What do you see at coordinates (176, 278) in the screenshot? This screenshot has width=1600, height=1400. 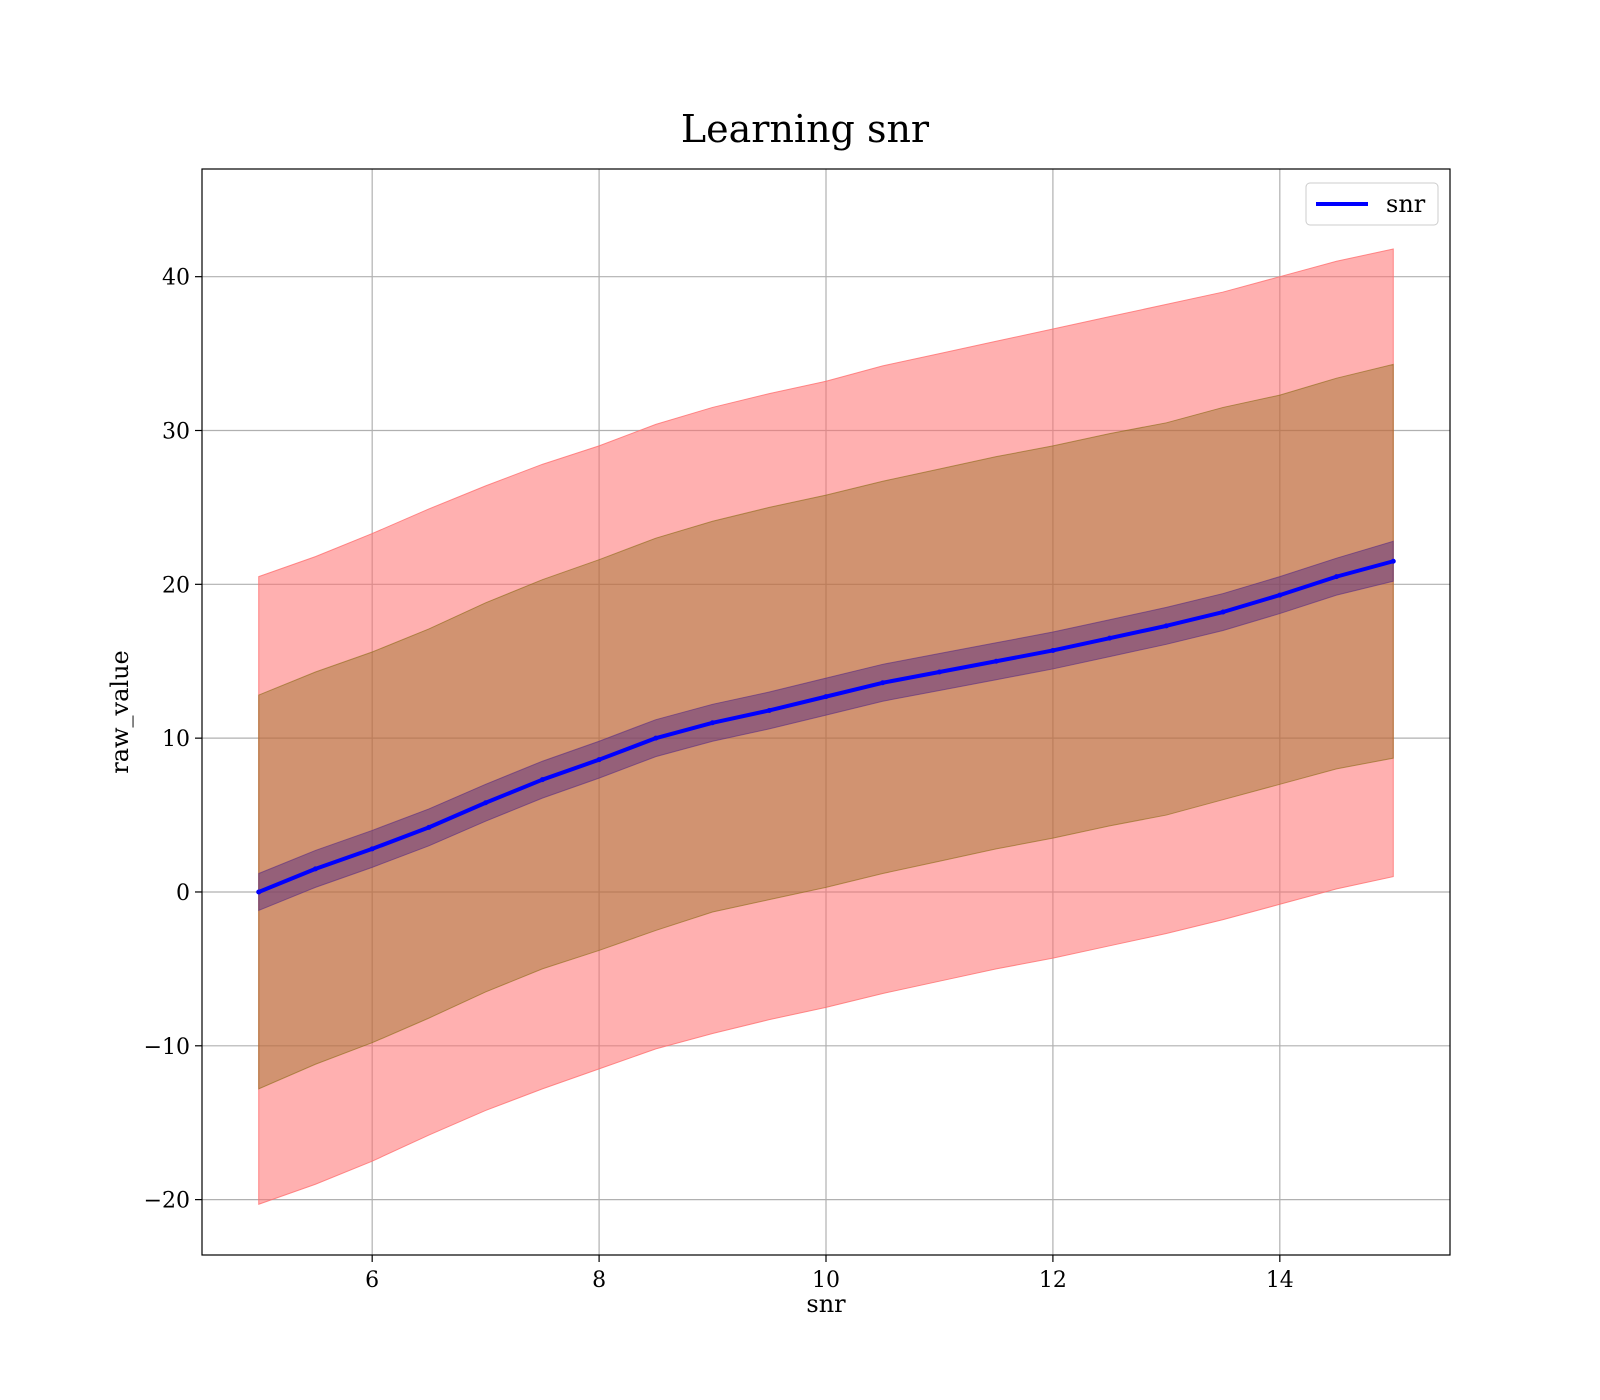 I see `y-tick-label: 40` at bounding box center [176, 278].